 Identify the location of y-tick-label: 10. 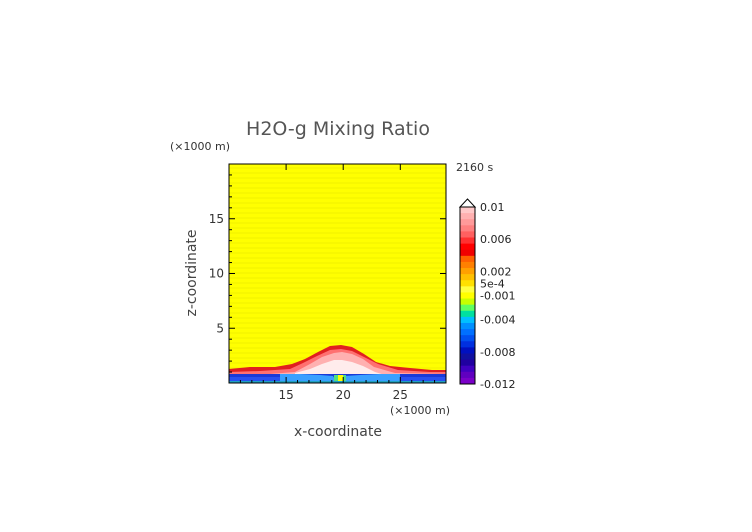
(216, 274).